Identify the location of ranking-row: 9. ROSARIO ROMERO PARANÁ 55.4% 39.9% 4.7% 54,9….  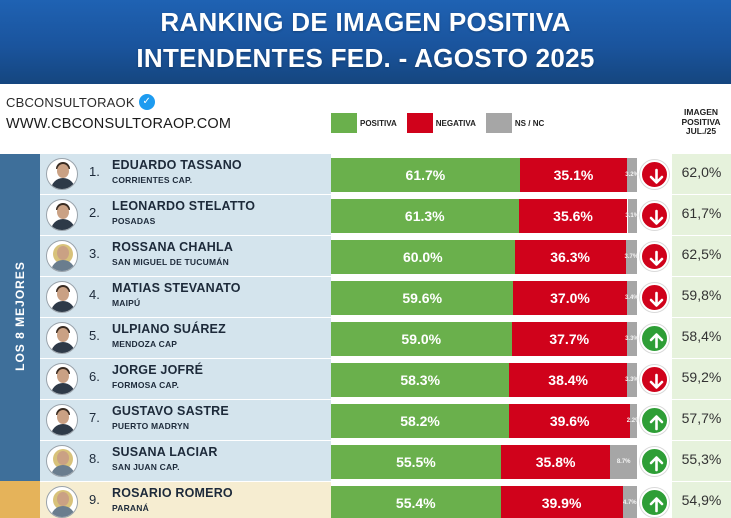
(365, 500).